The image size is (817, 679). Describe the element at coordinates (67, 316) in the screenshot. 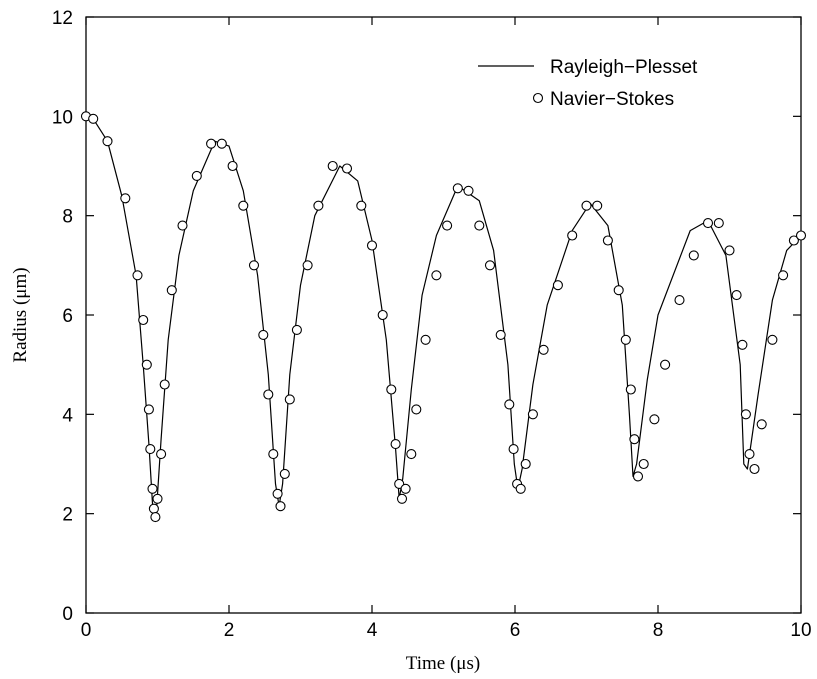

I see `y-tick-label-3: 6` at that location.